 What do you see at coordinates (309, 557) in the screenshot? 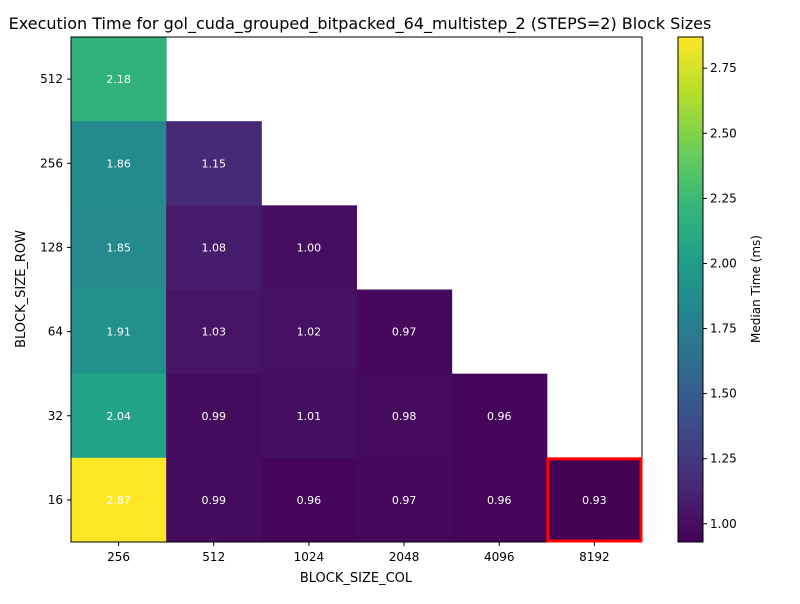
I see `x-tick-label: 1024` at bounding box center [309, 557].